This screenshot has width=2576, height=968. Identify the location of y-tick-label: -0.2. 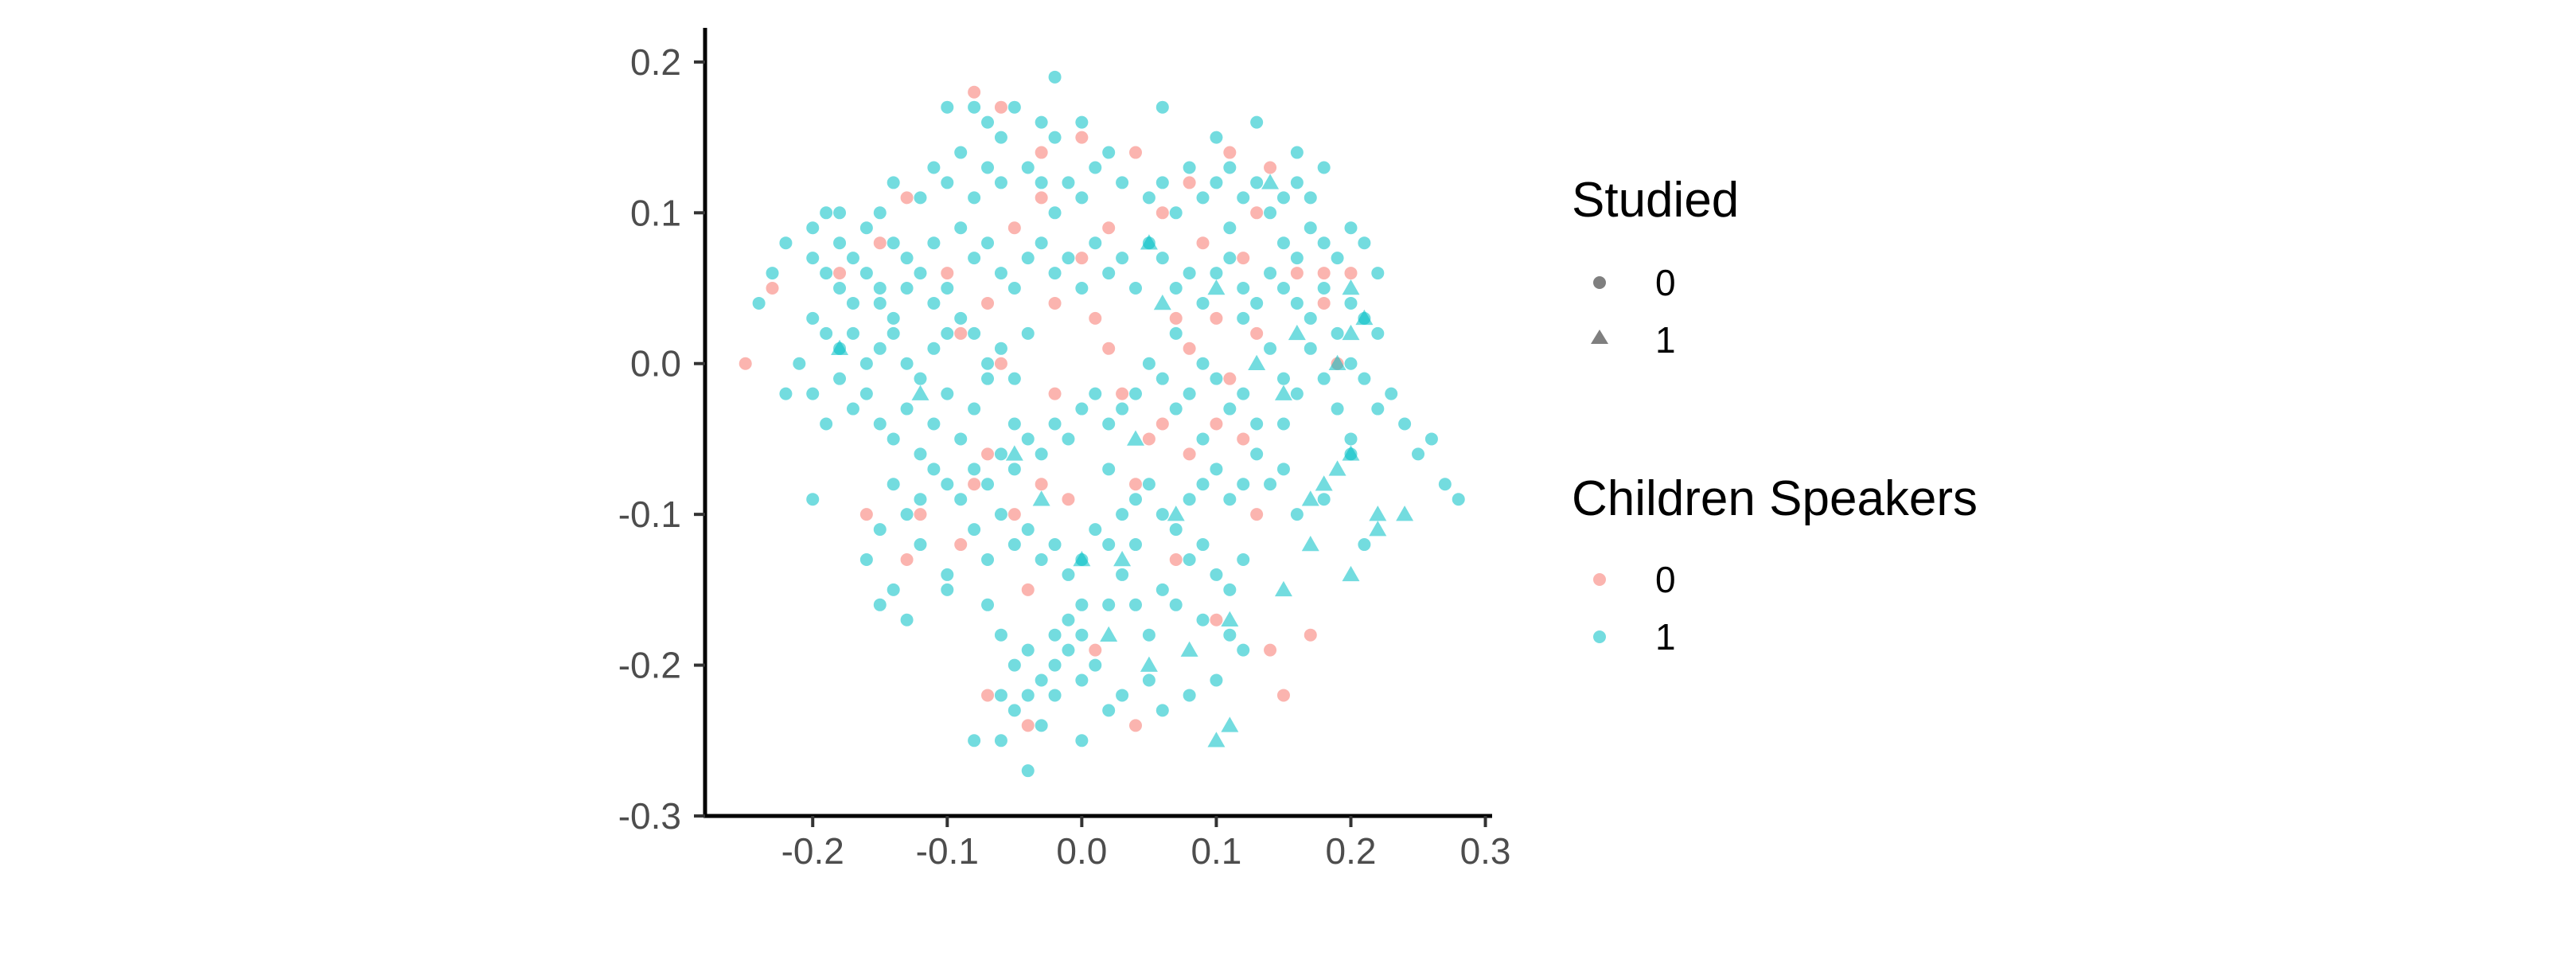
(649, 665).